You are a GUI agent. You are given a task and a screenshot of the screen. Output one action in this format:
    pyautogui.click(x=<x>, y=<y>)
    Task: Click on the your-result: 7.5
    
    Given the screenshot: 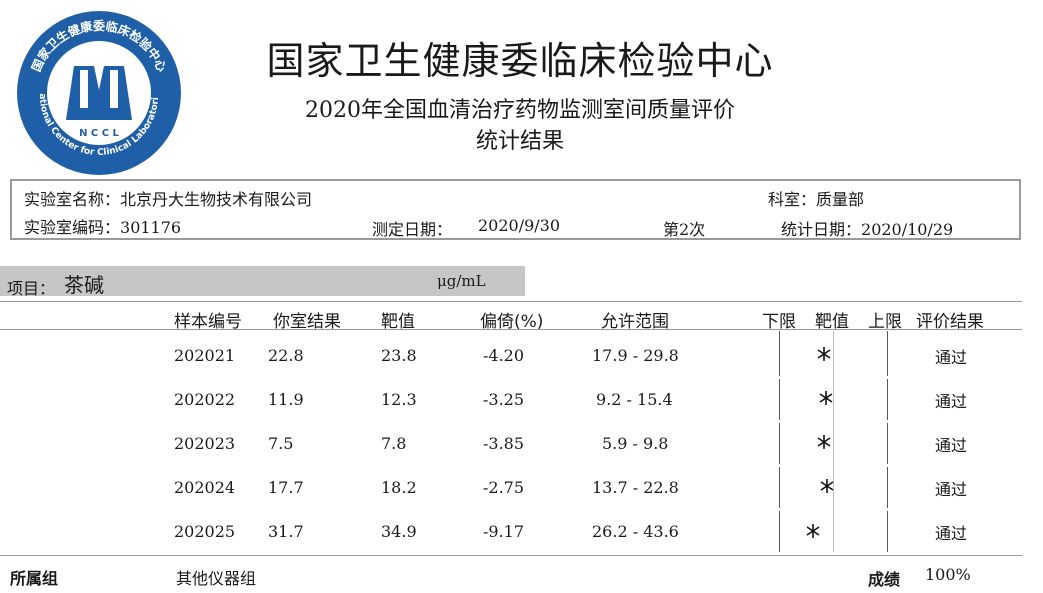 What is the action you would take?
    pyautogui.click(x=281, y=443)
    